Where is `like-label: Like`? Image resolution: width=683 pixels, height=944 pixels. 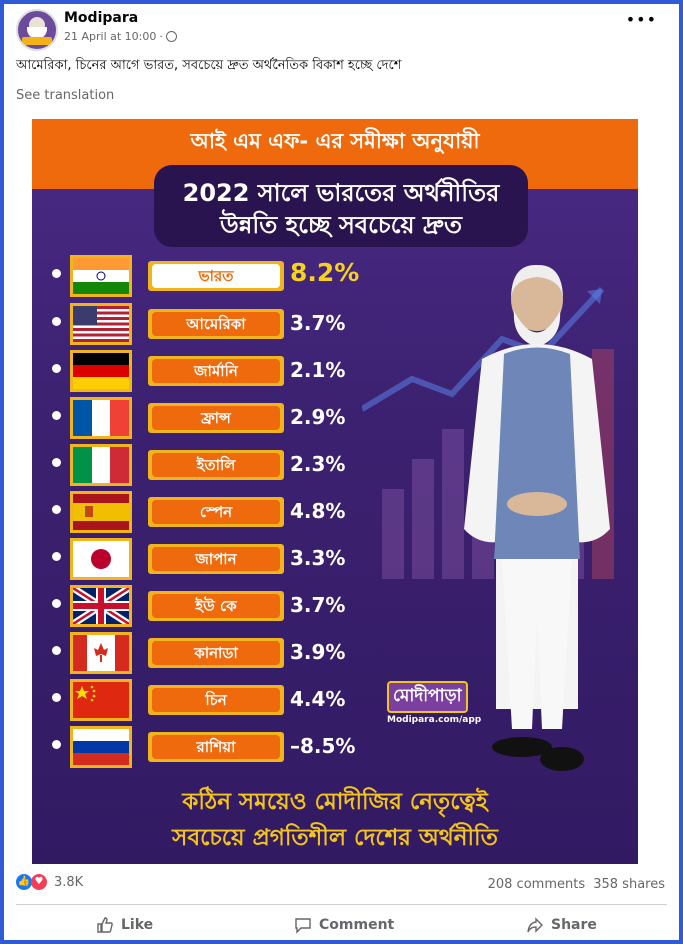
like-label: Like is located at coordinates (137, 925).